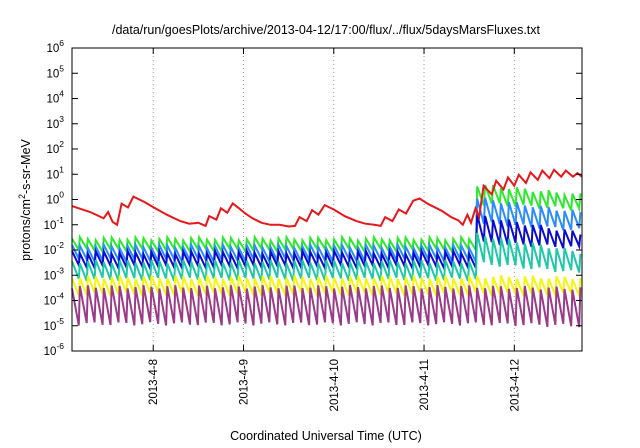  I want to click on y-tick-label: 10⁻², so click(54, 248).